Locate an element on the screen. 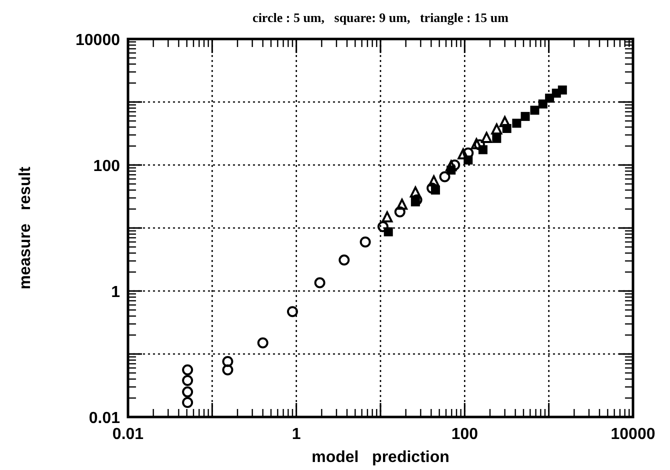 The image size is (670, 470). x-tick-label: 0.01 is located at coordinates (128, 434).